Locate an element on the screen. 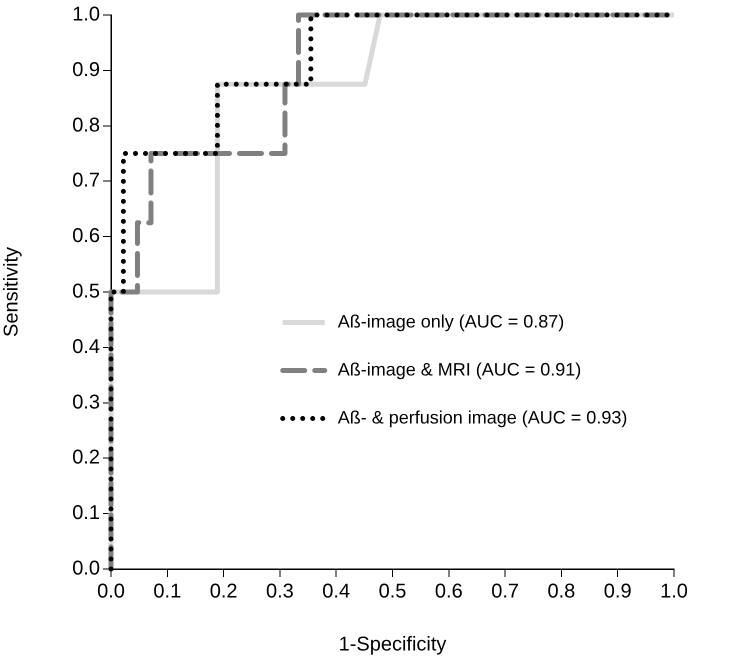 This screenshot has height=657, width=729. x-tick-label: 0.9 is located at coordinates (618, 591).